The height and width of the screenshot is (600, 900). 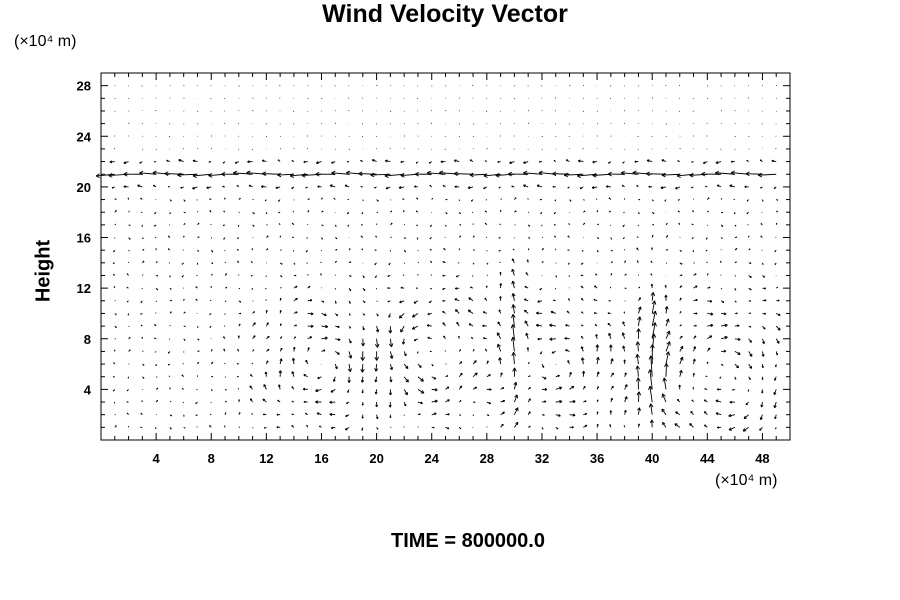 What do you see at coordinates (542, 458) in the screenshot?
I see `x-tick-label: 32` at bounding box center [542, 458].